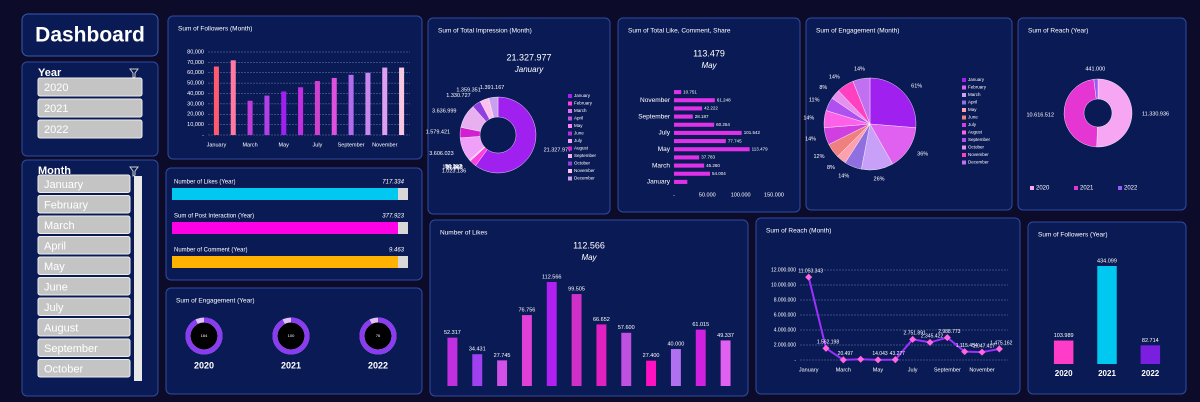 The width and height of the screenshot is (1200, 402). Describe the element at coordinates (1064, 373) in the screenshot. I see `x-tick-label: 2020` at that location.